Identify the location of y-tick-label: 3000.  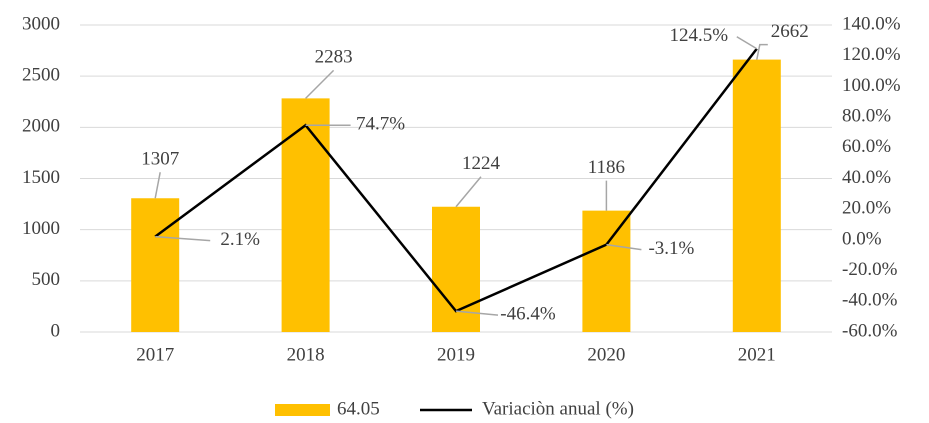
(41, 23).